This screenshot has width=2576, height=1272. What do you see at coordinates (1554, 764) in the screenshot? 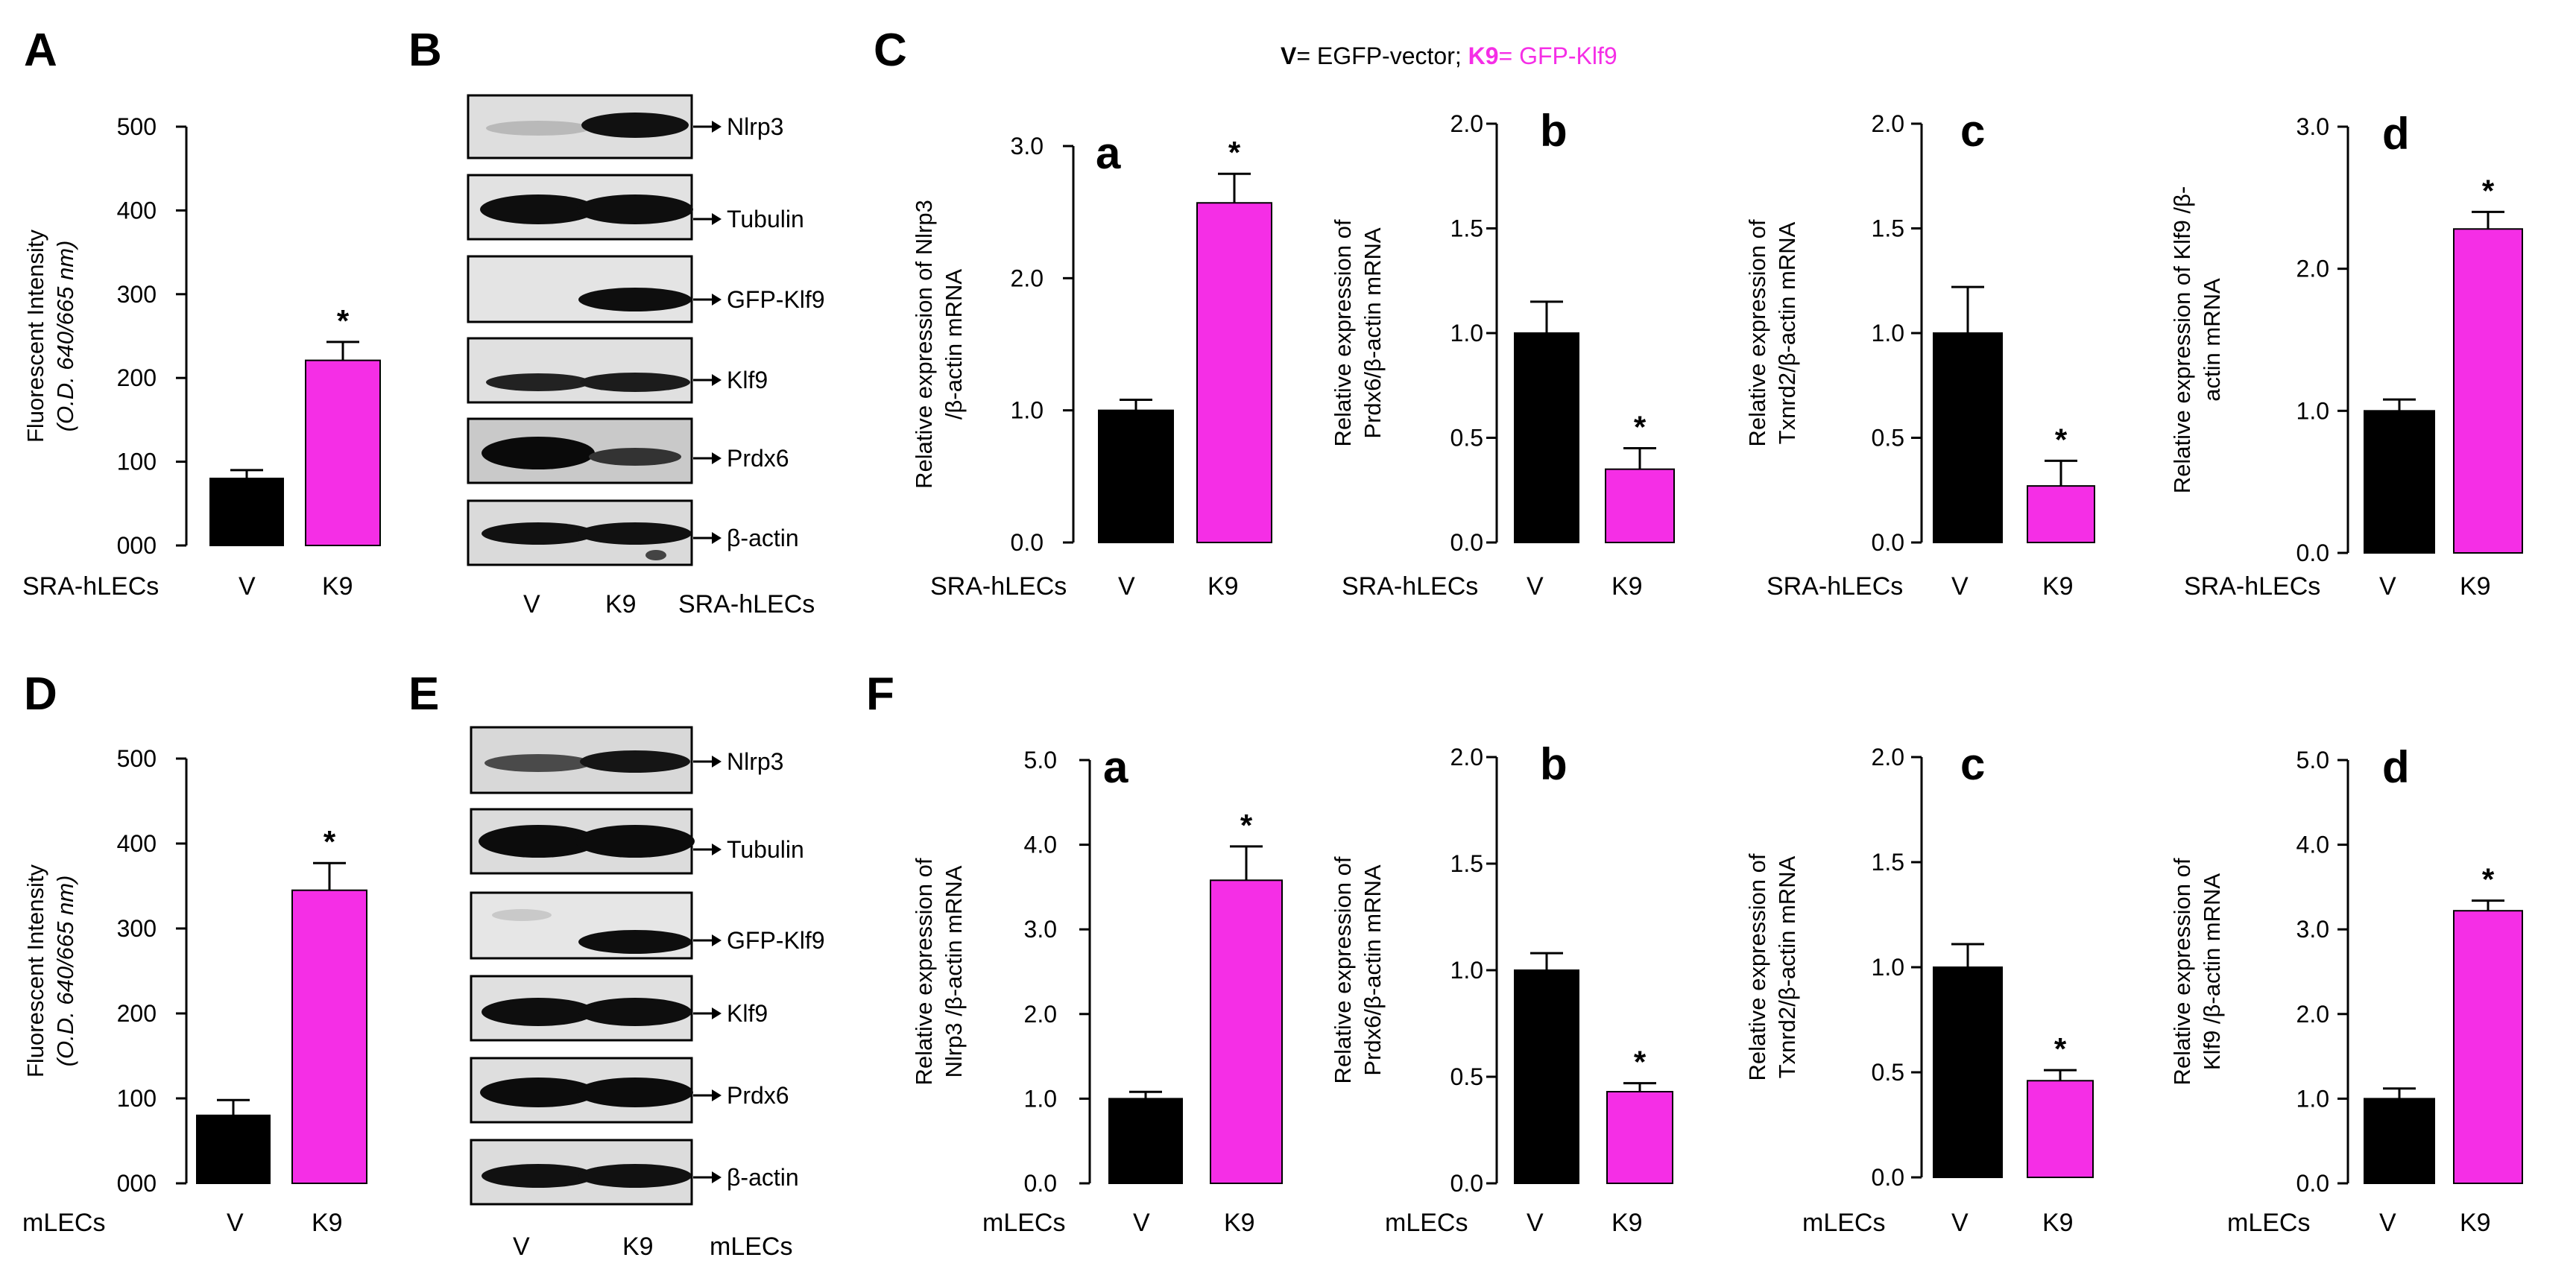
I see `sub-panel-letter: b` at bounding box center [1554, 764].